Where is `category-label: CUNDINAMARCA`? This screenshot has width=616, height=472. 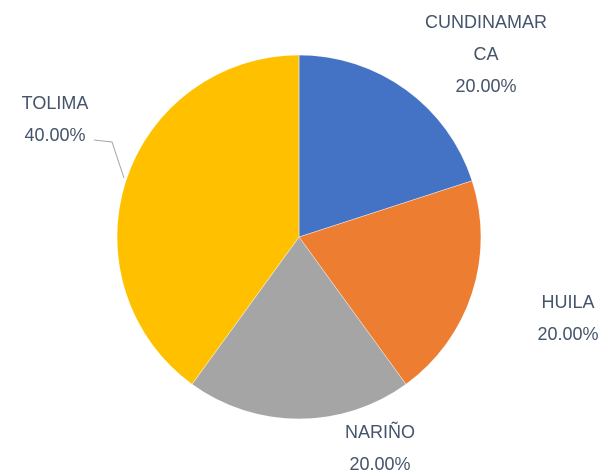 category-label: CUNDINAMARCA is located at coordinates (485, 38).